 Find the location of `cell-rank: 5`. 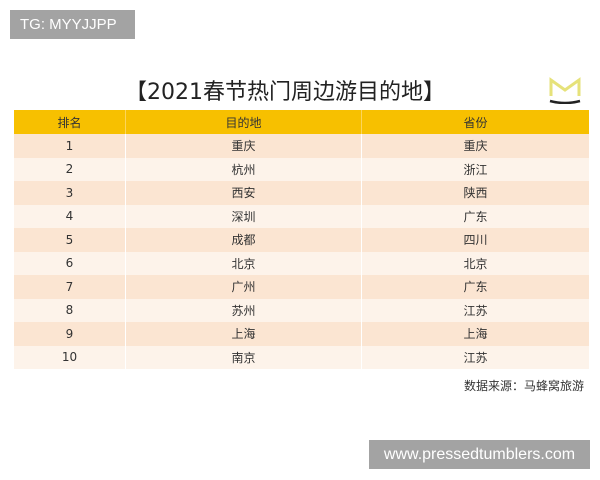

cell-rank: 5 is located at coordinates (70, 240).